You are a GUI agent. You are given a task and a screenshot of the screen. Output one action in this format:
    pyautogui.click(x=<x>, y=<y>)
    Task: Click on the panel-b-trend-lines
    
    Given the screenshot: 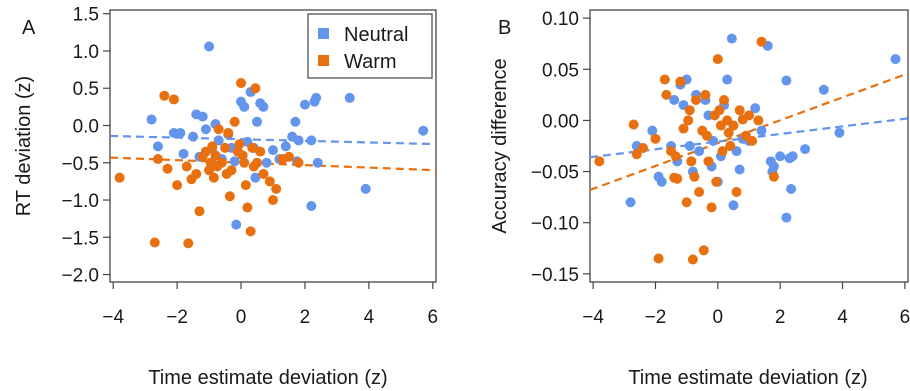 What is the action you would take?
    pyautogui.click(x=749, y=132)
    